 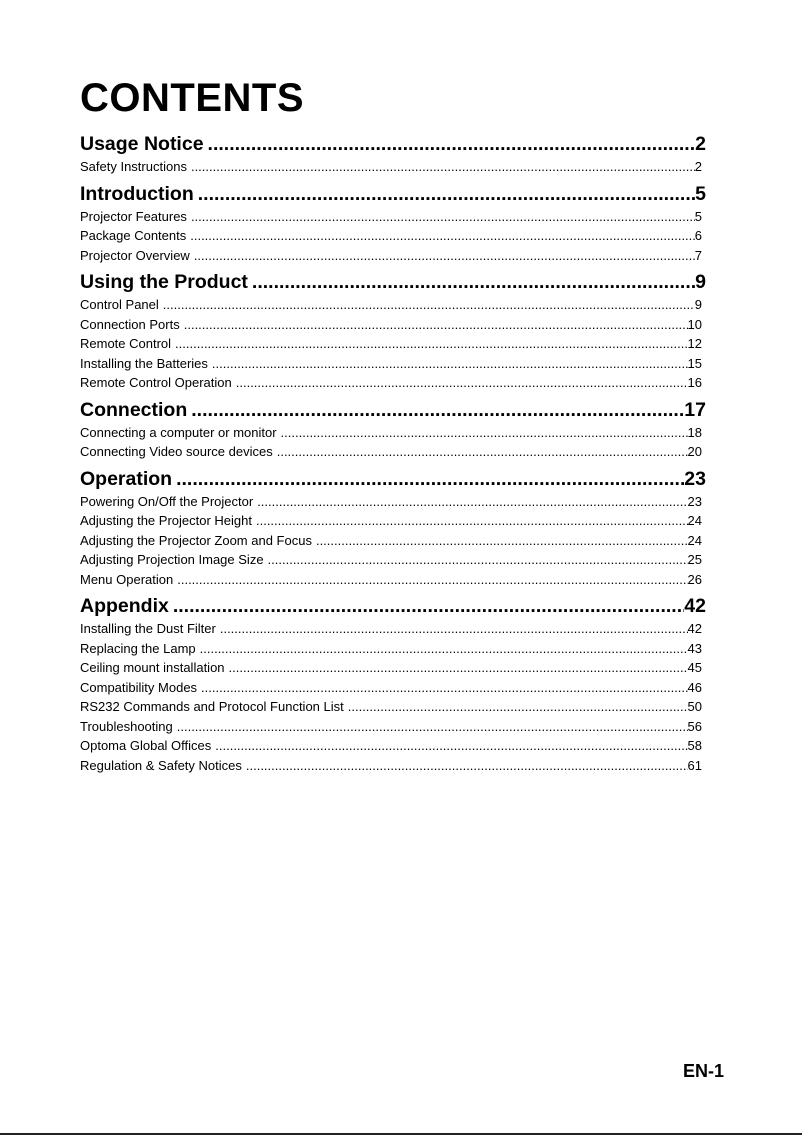 I want to click on toc-entry: Control Panel 9, so click(x=393, y=305).